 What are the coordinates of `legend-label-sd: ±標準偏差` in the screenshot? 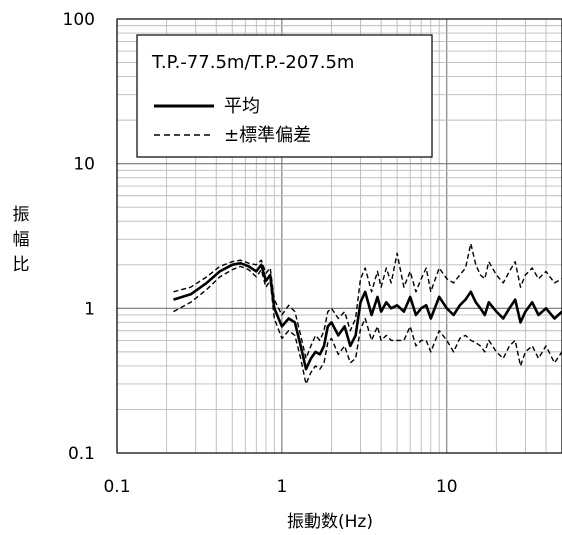 It's located at (267, 135).